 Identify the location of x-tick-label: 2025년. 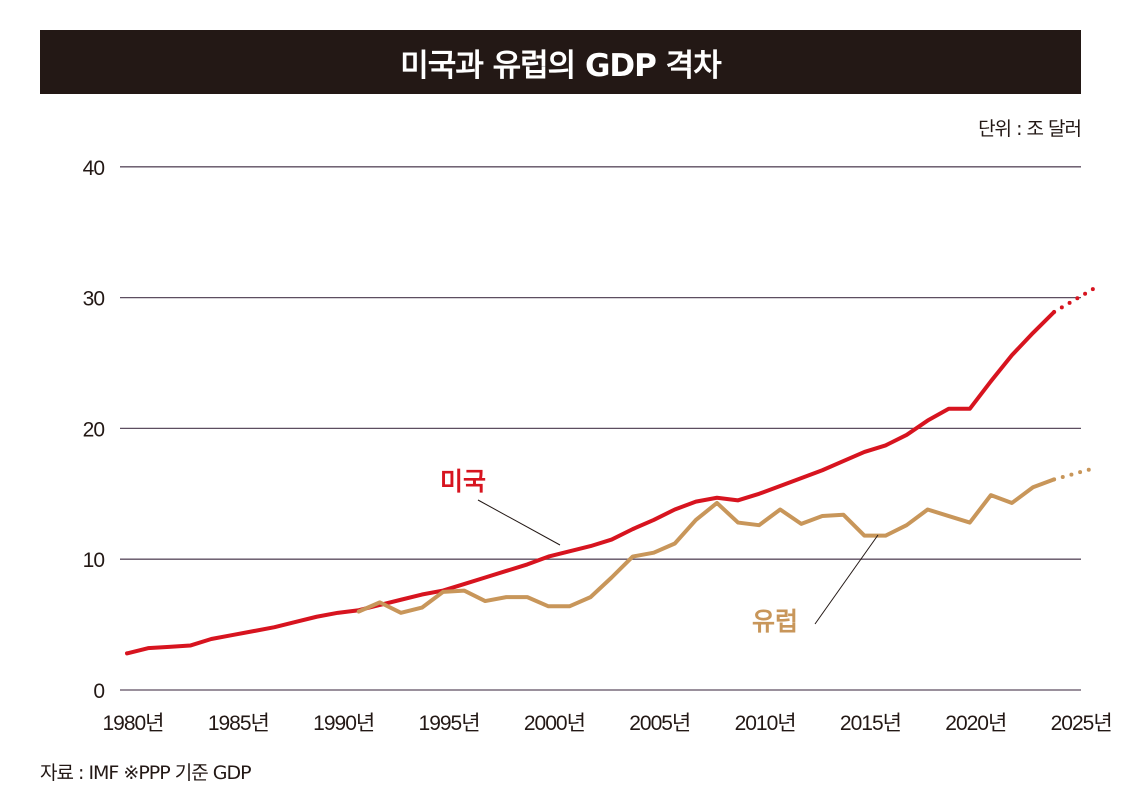
(1081, 723).